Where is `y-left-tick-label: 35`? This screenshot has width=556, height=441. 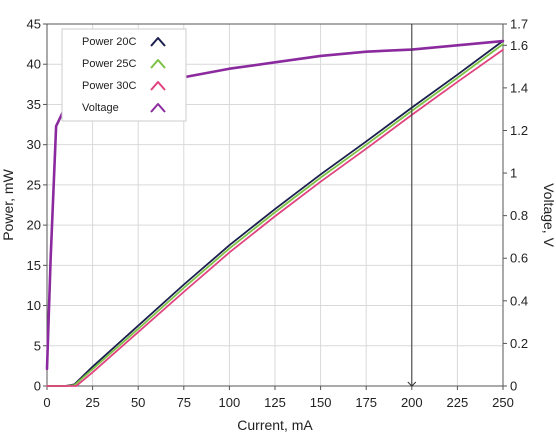 y-left-tick-label: 35 is located at coordinates (34, 104).